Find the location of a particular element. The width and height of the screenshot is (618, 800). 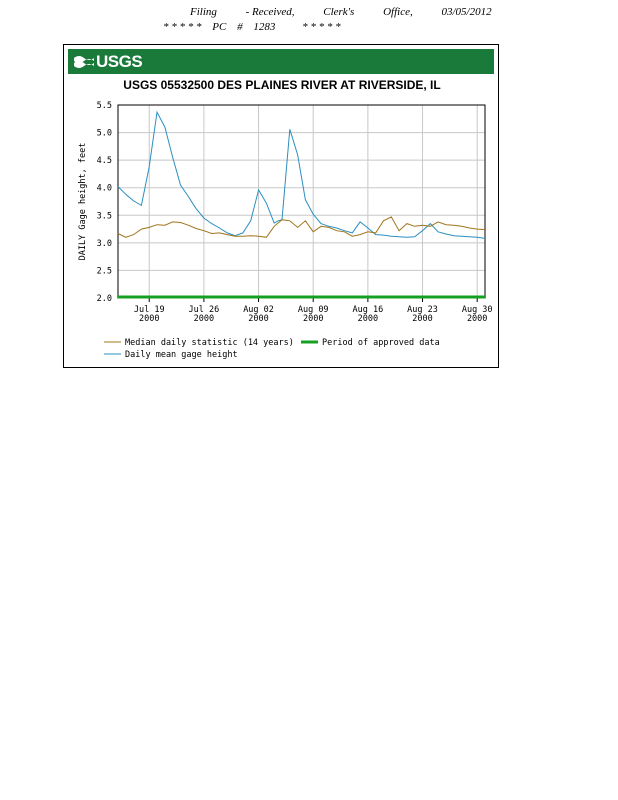

y-tick-label: 3.5 is located at coordinates (104, 216).